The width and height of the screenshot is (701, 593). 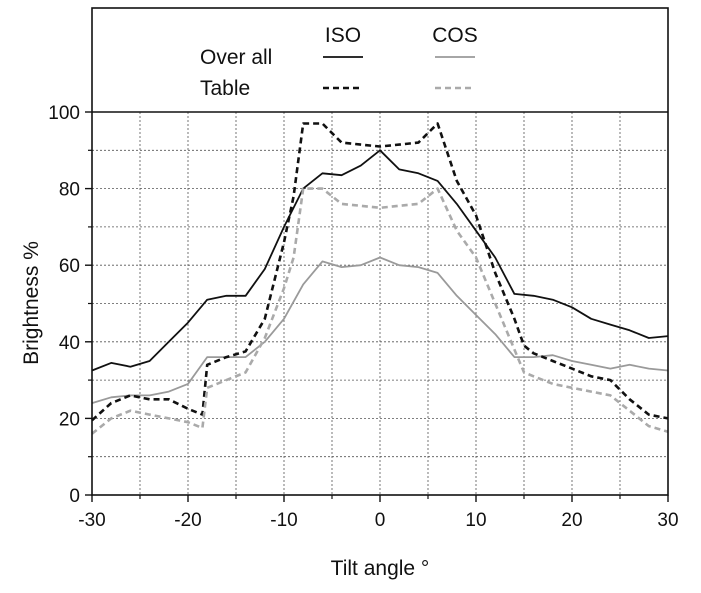 What do you see at coordinates (380, 520) in the screenshot?
I see `x-tick-label: 0` at bounding box center [380, 520].